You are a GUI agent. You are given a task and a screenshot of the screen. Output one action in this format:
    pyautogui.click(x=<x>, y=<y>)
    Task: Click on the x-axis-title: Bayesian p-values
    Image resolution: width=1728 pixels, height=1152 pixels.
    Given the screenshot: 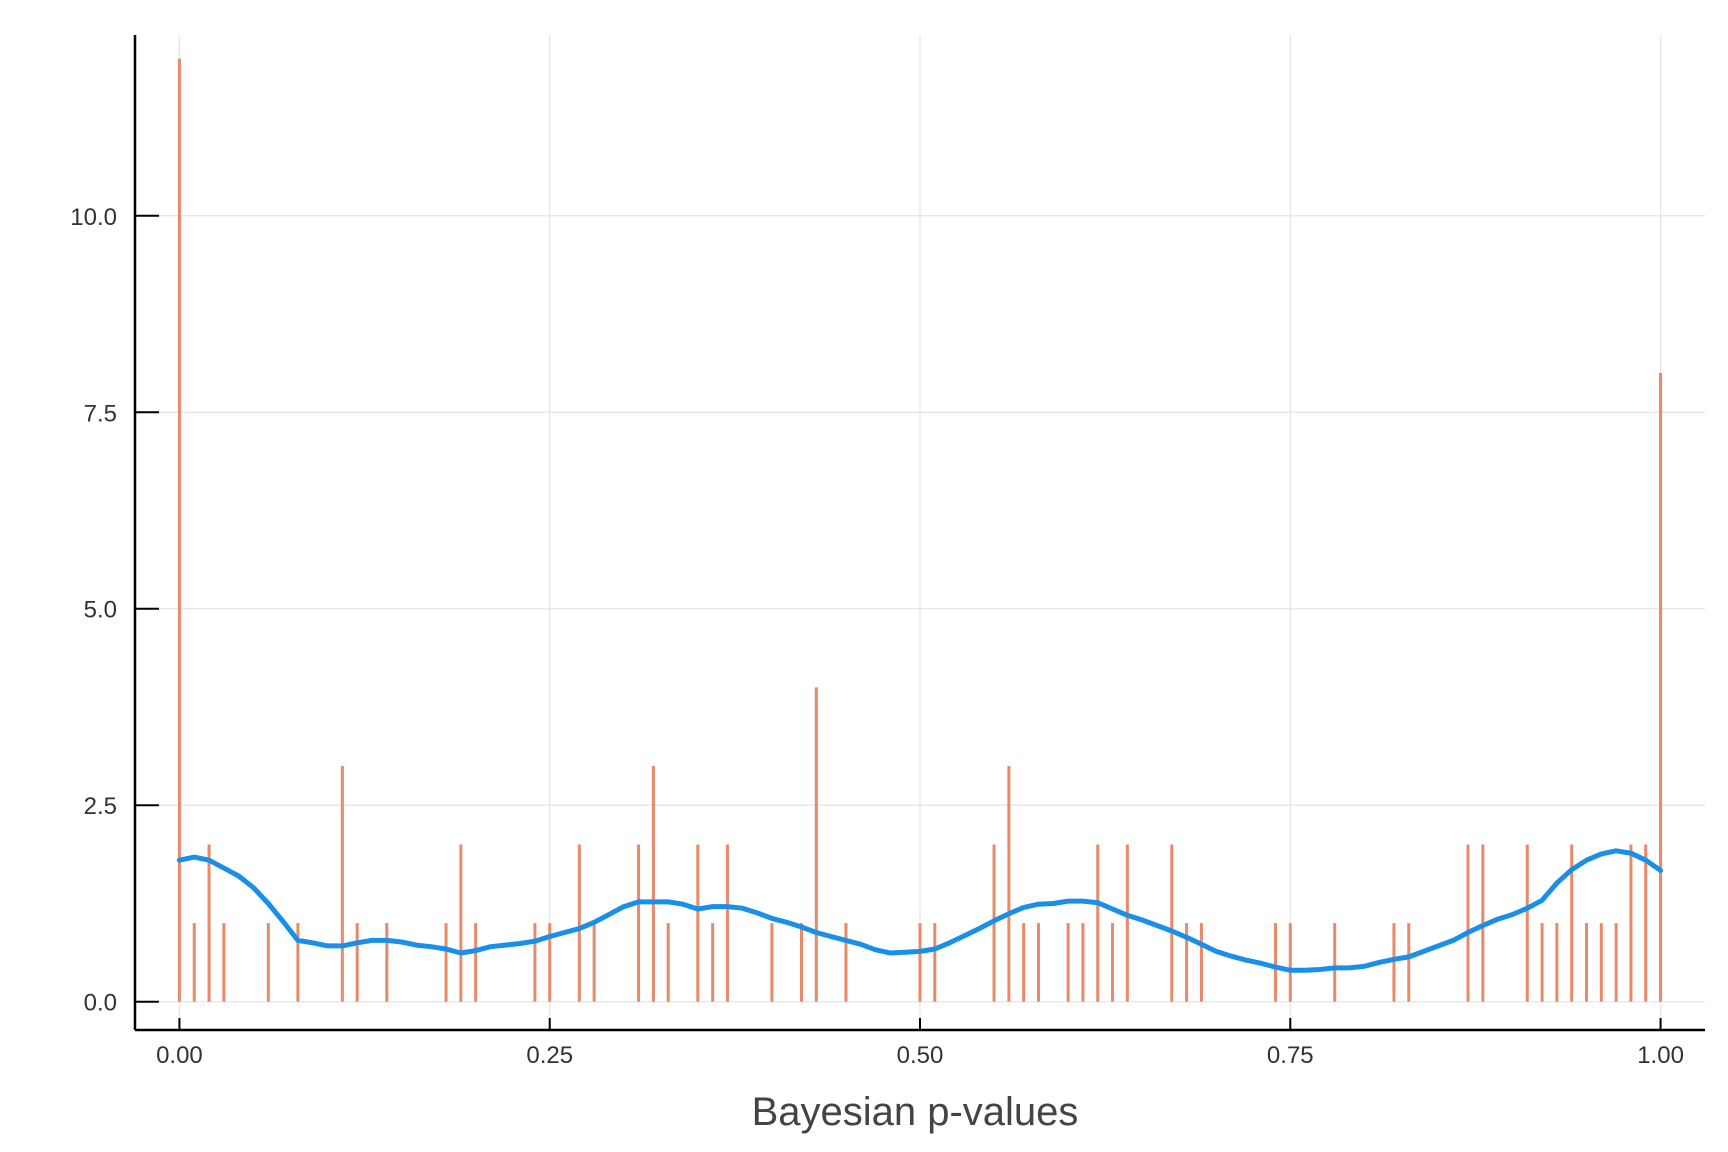 What is the action you would take?
    pyautogui.click(x=915, y=1112)
    